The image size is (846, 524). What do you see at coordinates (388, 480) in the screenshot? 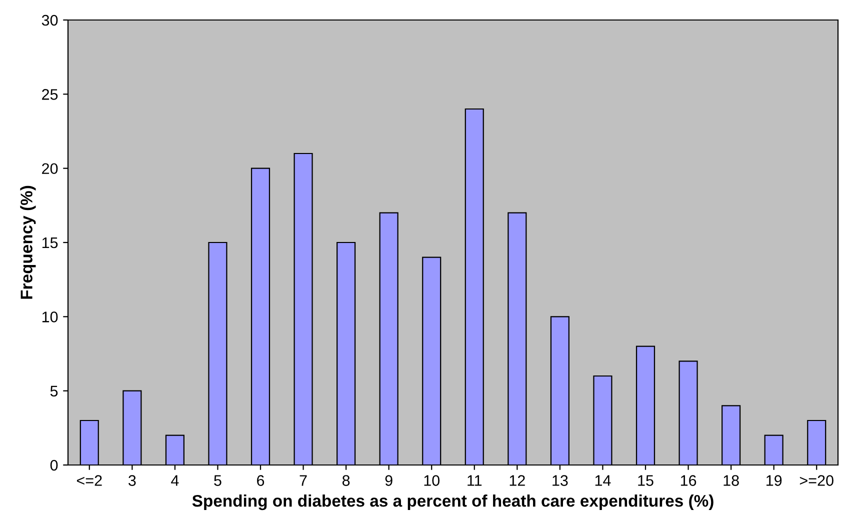
I see `x-tick-label: 9` at bounding box center [388, 480].